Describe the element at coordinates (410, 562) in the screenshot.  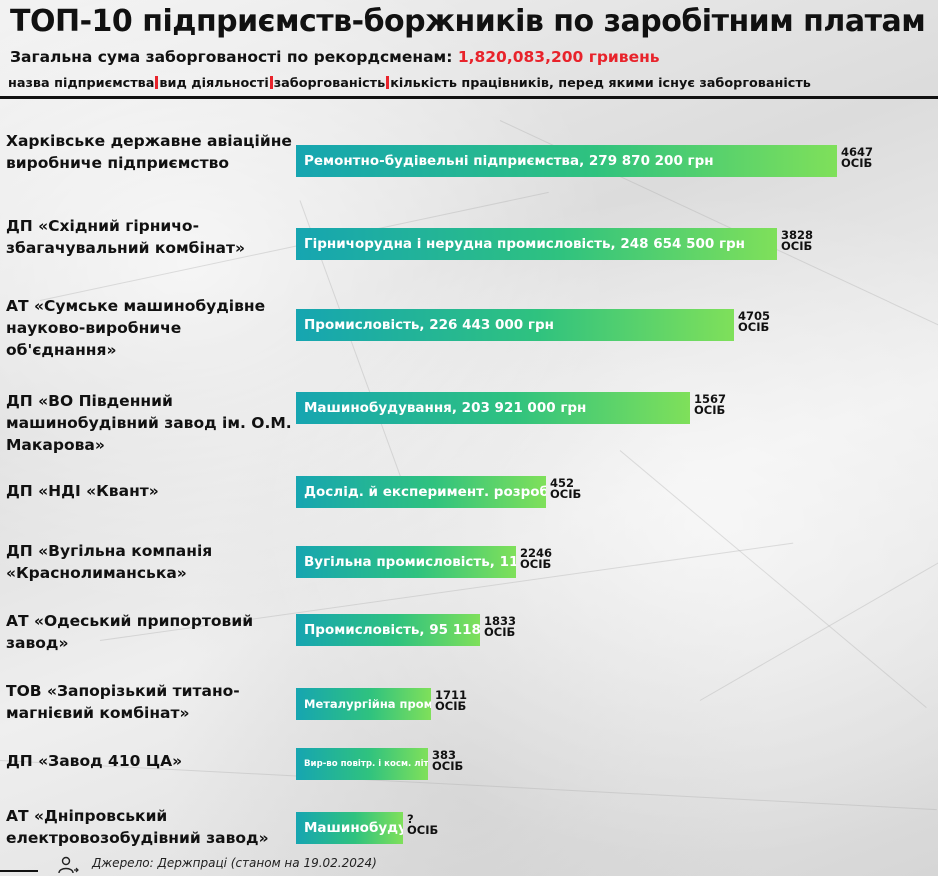
I see `bar-label: Вугільна промисловість, 113 756 000 грн` at that location.